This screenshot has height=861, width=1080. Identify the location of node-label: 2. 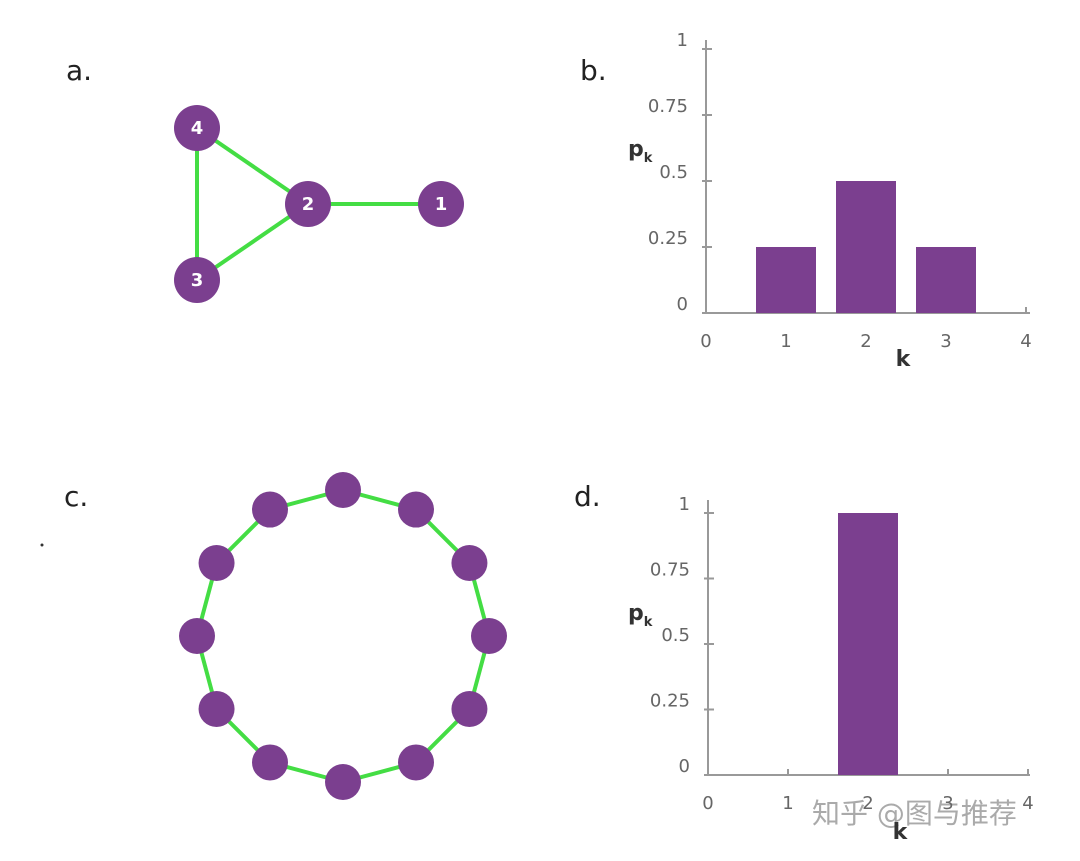
(308, 204).